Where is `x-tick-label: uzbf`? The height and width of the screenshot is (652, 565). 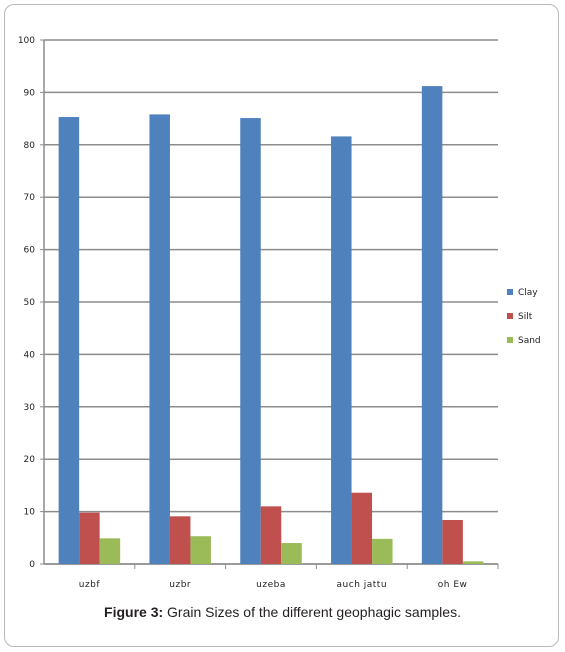
x-tick-label: uzbf is located at coordinates (90, 585).